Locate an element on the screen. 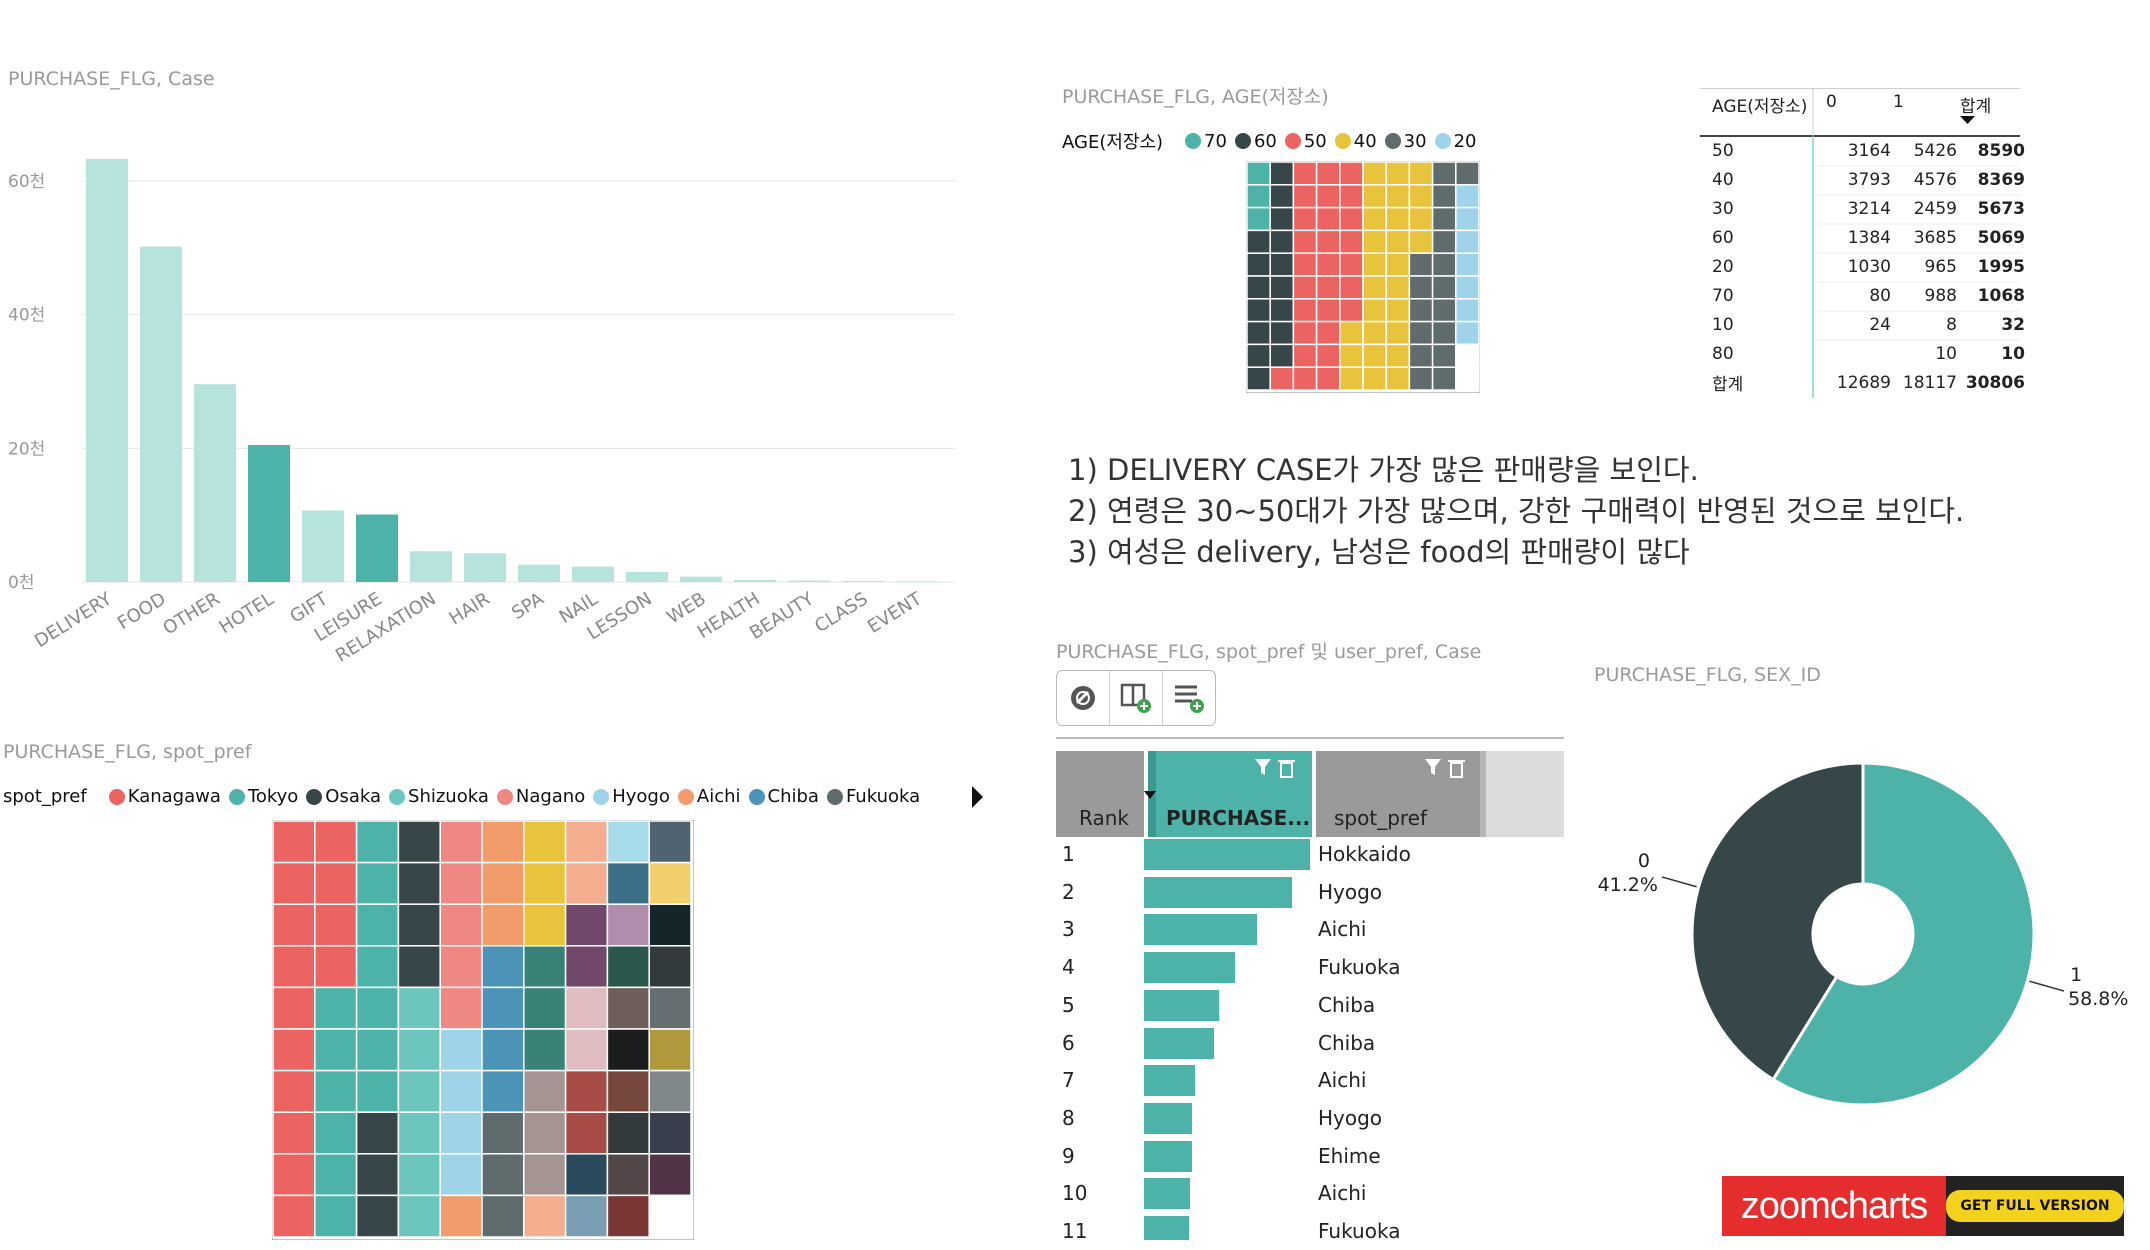 The width and height of the screenshot is (2150, 1250). sex-donut-chart: 158.8% 041.2% is located at coordinates (1860, 930).